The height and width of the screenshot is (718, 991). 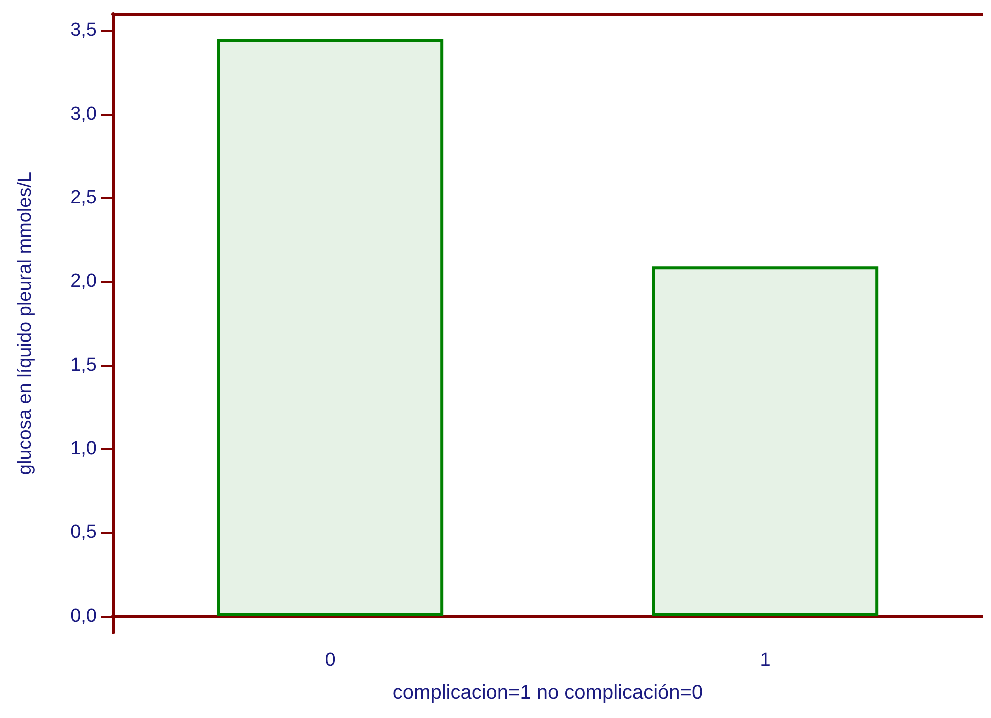 I want to click on y-tick-label: 0,0, so click(x=83, y=616).